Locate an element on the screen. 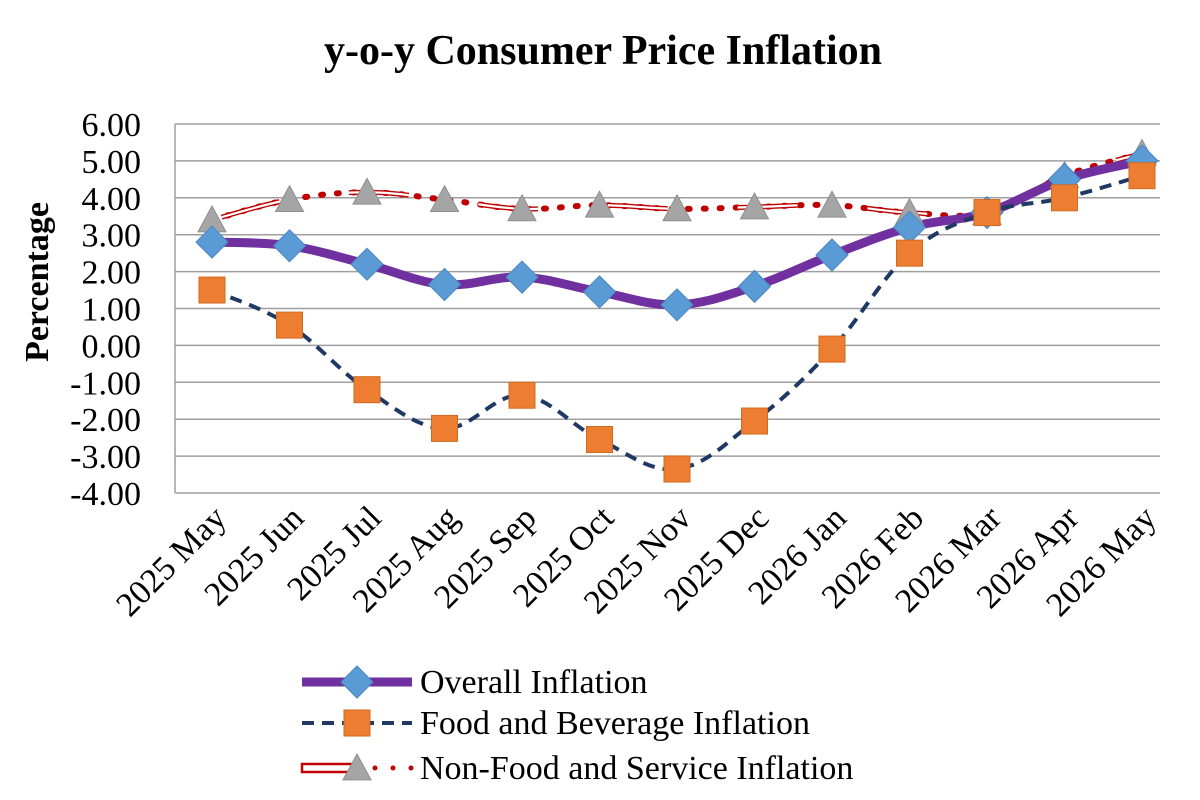 The image size is (1200, 800). y-tick-label: 4.00 is located at coordinates (112, 199).